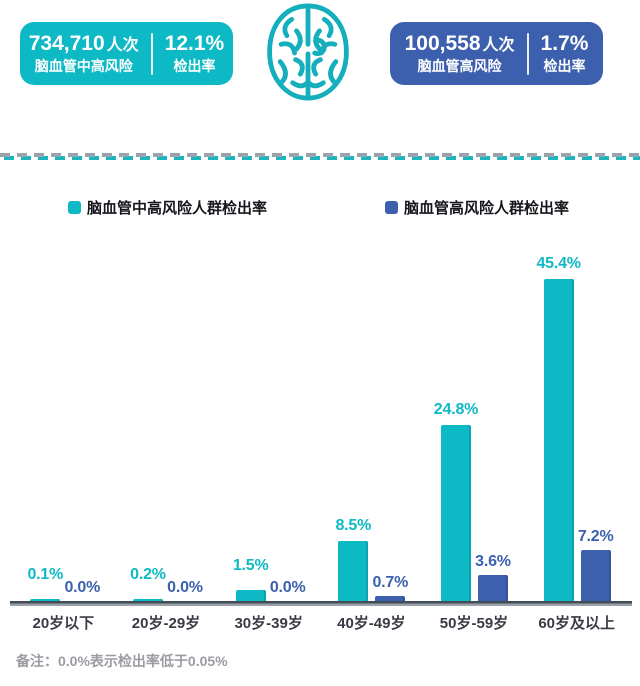  I want to click on stat-count-line: 100,558 人次, so click(460, 44).